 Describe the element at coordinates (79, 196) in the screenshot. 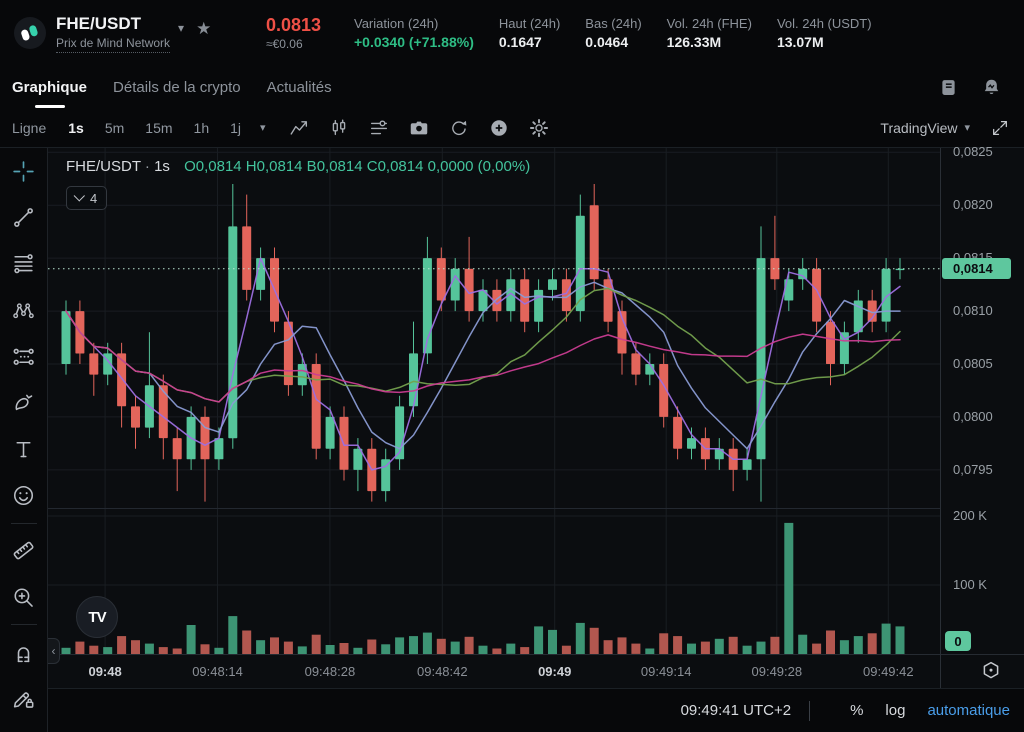

I see `chevron-down-icon` at that location.